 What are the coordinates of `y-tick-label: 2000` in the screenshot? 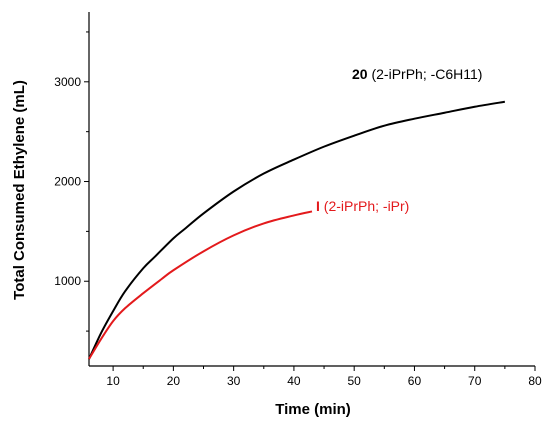 It's located at (67, 182).